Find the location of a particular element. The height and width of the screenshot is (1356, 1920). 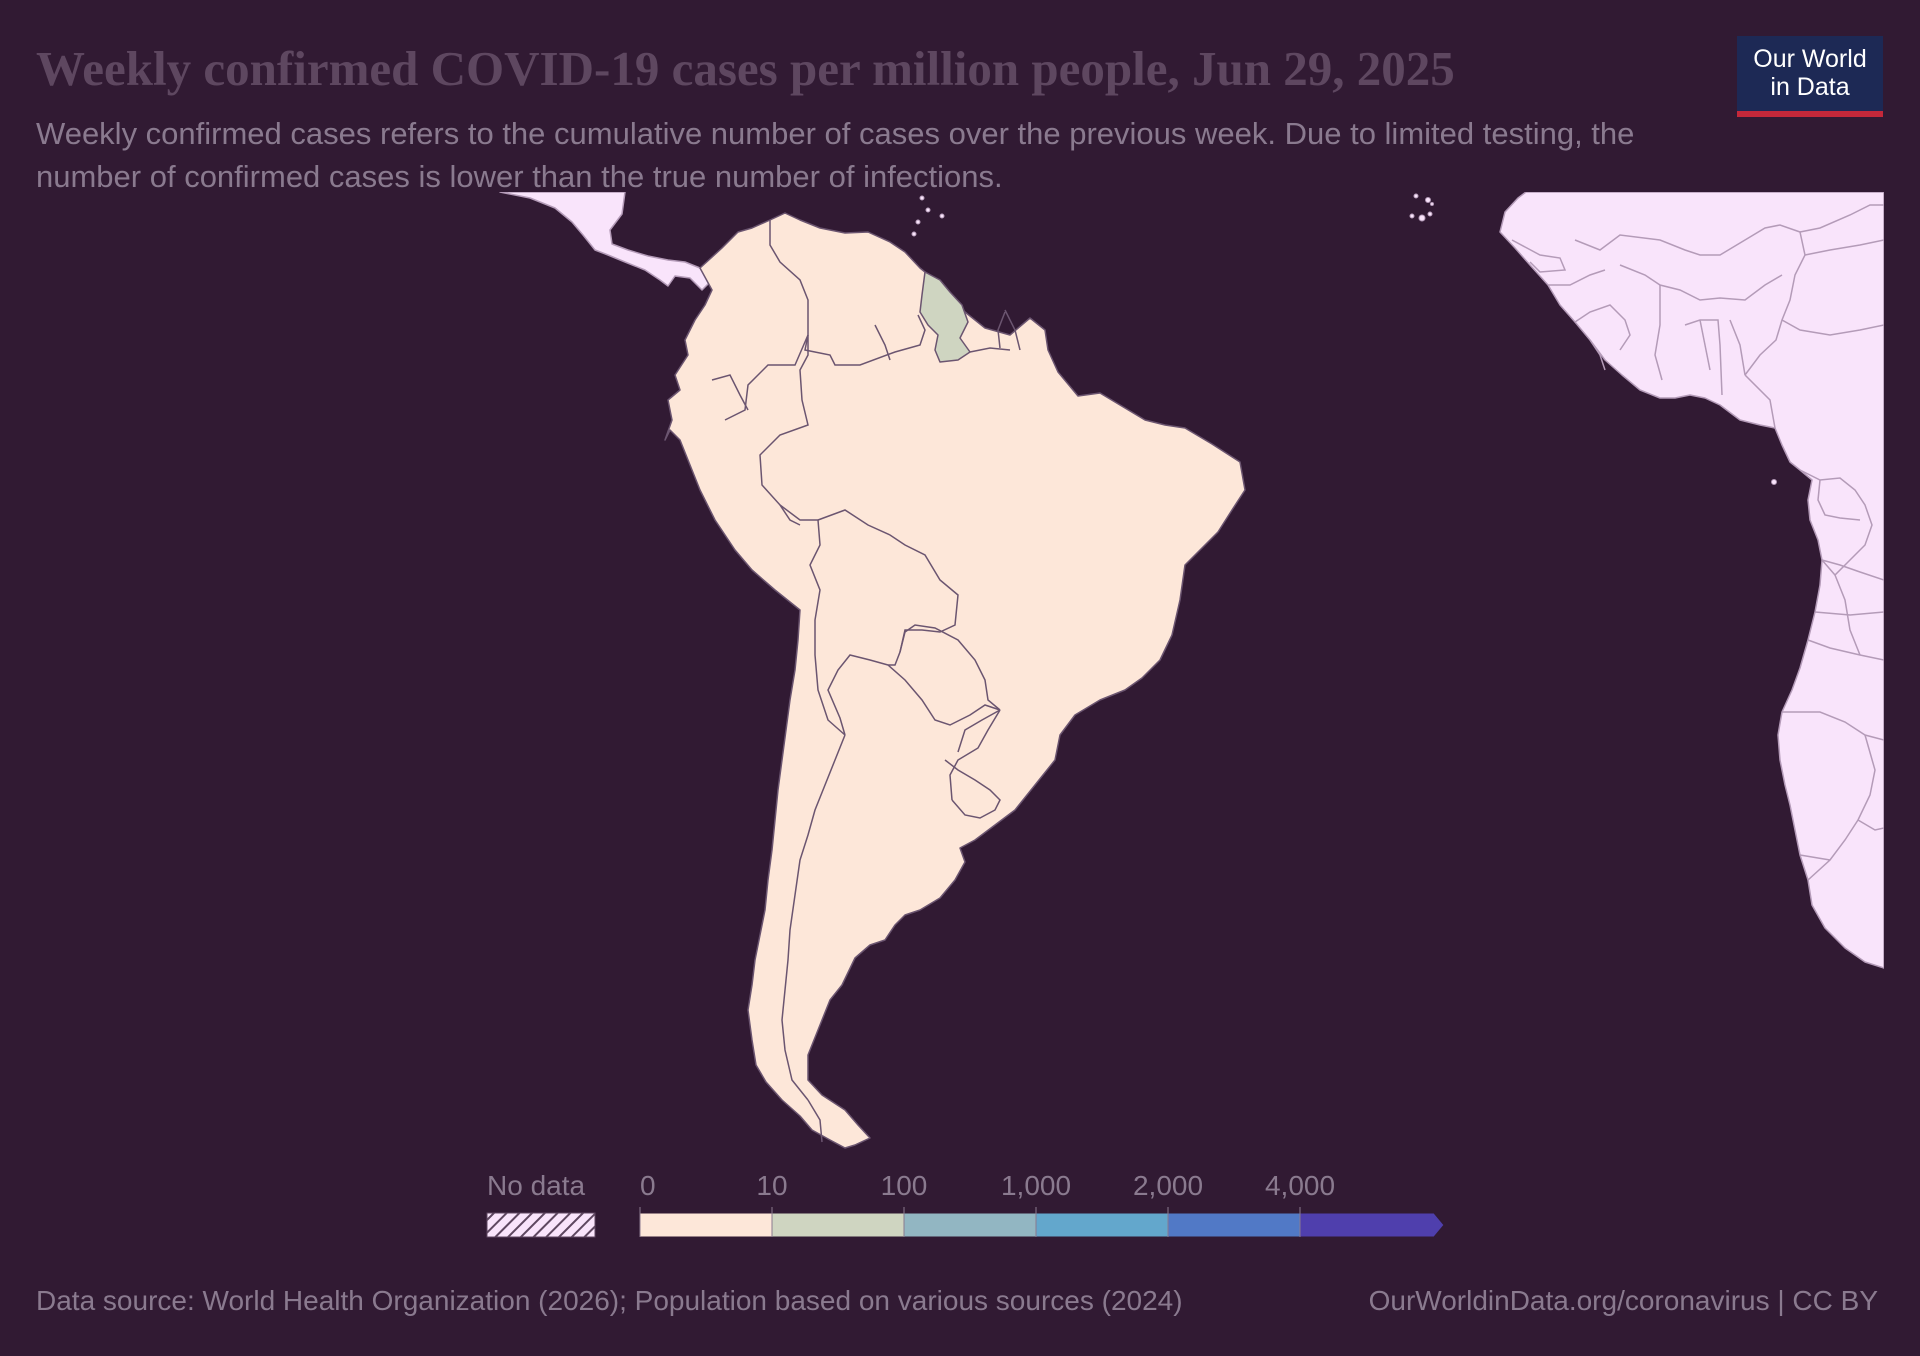

sao-tome-islands is located at coordinates (1774, 482).